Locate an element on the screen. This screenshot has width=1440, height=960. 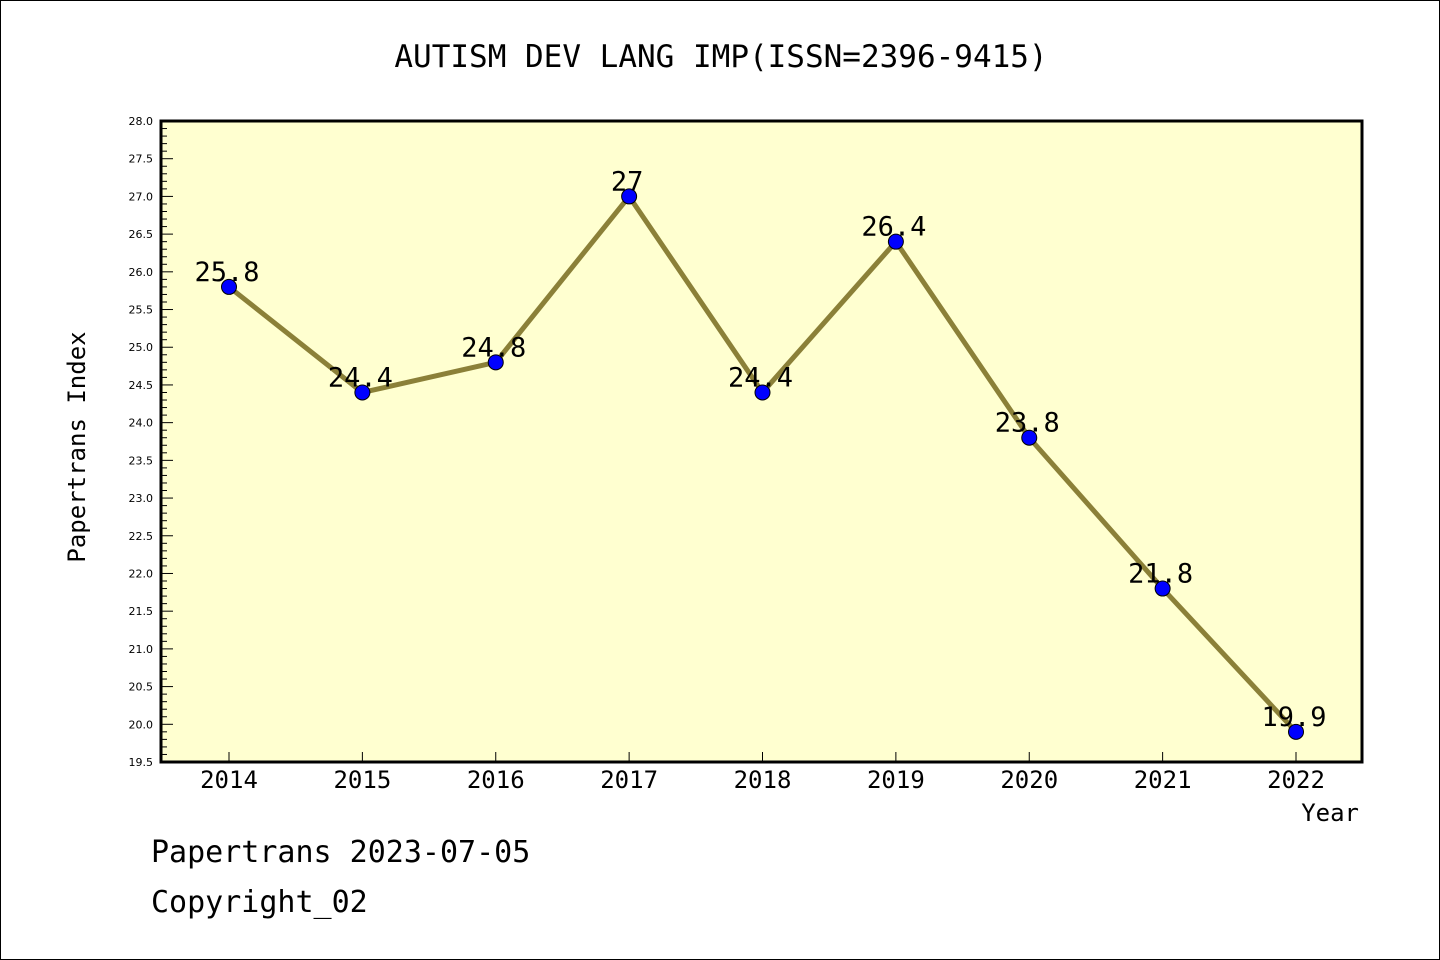
y-tick-label: 24.0 is located at coordinates (141, 423).